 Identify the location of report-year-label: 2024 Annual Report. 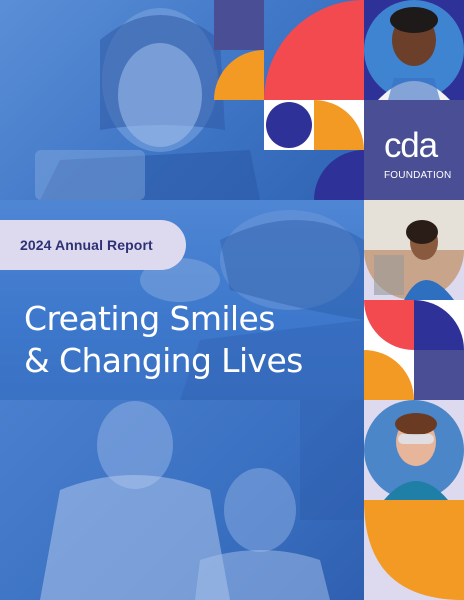
(86, 245).